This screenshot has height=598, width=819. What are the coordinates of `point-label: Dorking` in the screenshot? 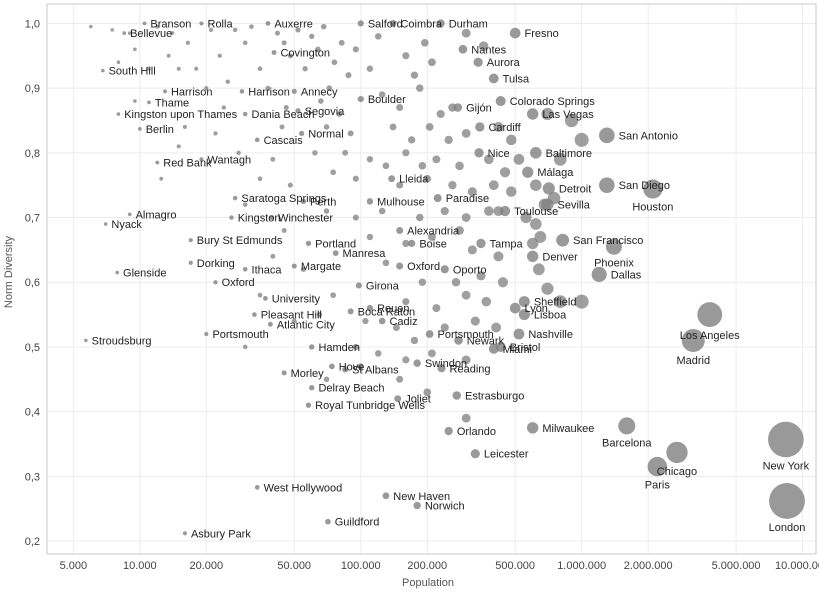 It's located at (216, 264).